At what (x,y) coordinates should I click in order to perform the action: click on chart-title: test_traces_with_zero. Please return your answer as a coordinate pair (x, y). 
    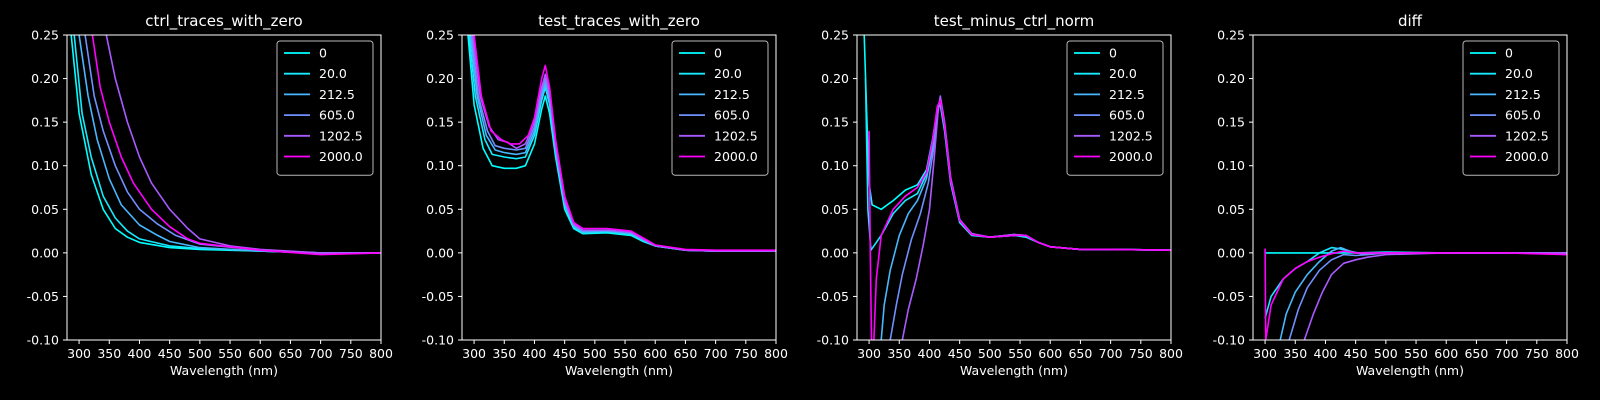
    Looking at the image, I should click on (619, 21).